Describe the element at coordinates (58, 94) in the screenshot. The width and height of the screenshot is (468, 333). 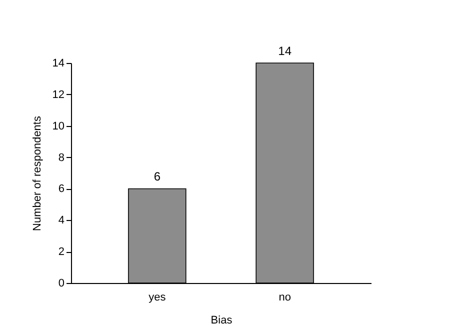
I see `y-tick-label: 12` at that location.